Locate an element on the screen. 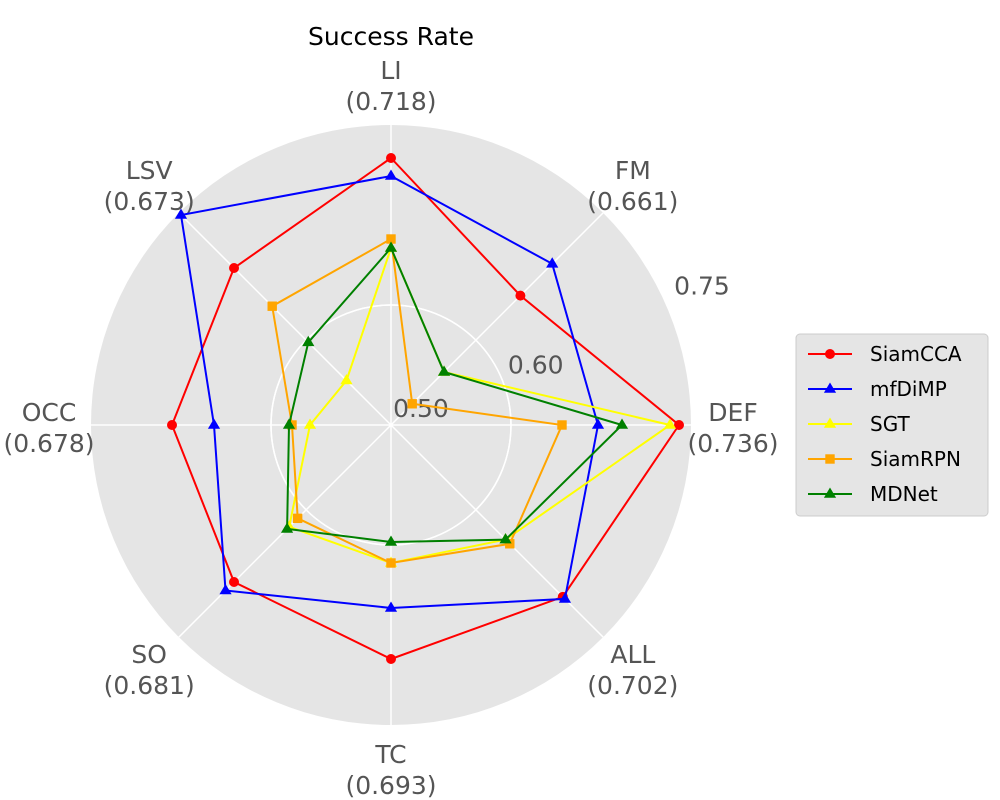 This screenshot has width=1000, height=800. legend-label-siamcca: SiamCCA is located at coordinates (916, 354).